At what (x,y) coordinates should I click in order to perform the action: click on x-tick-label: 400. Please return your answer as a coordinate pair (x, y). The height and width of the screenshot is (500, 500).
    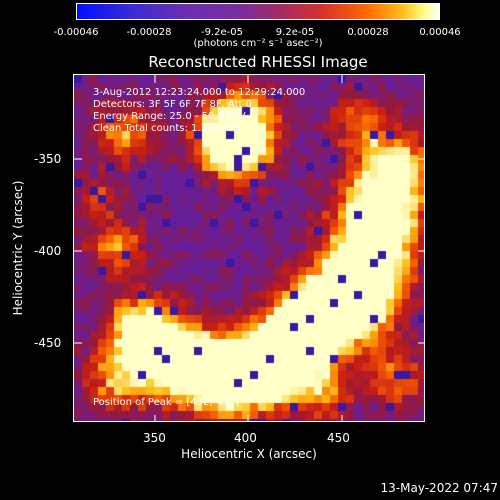
    Looking at the image, I should click on (245, 438).